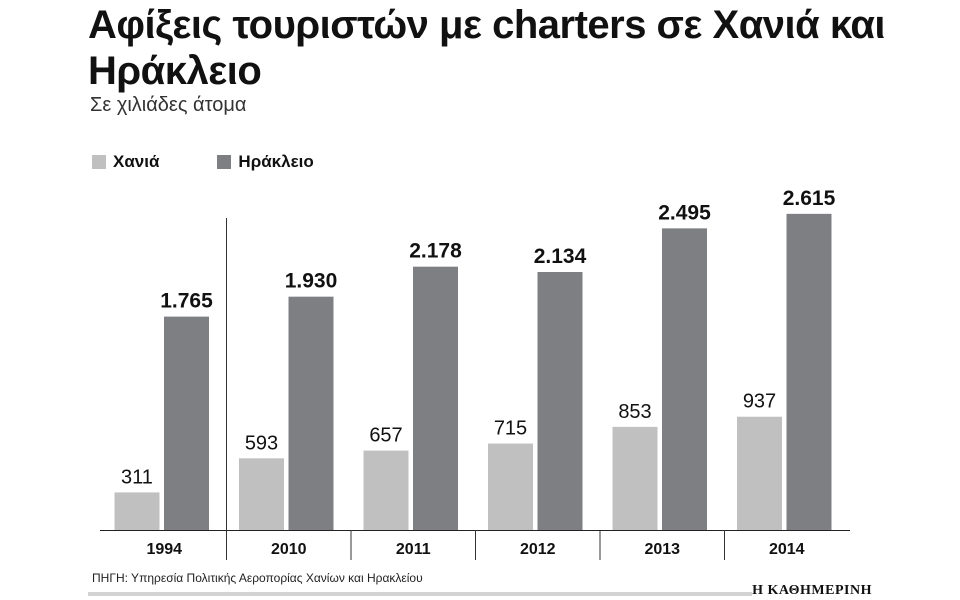 The height and width of the screenshot is (600, 960). I want to click on data-label-heraklion-2013: 2.495, so click(684, 212).